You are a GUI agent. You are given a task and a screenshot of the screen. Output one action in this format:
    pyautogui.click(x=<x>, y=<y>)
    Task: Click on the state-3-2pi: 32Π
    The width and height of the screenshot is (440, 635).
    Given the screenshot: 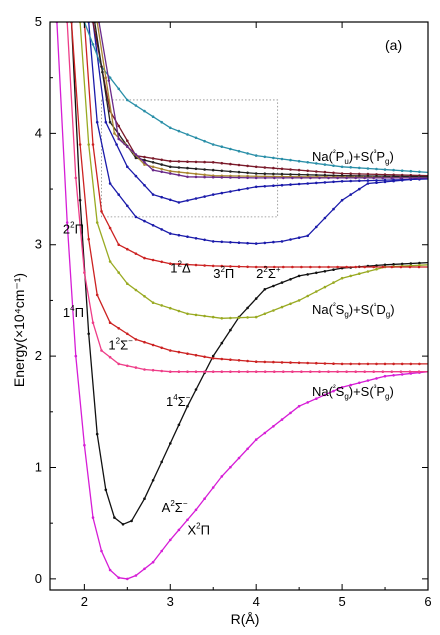 What is the action you would take?
    pyautogui.click(x=223, y=273)
    